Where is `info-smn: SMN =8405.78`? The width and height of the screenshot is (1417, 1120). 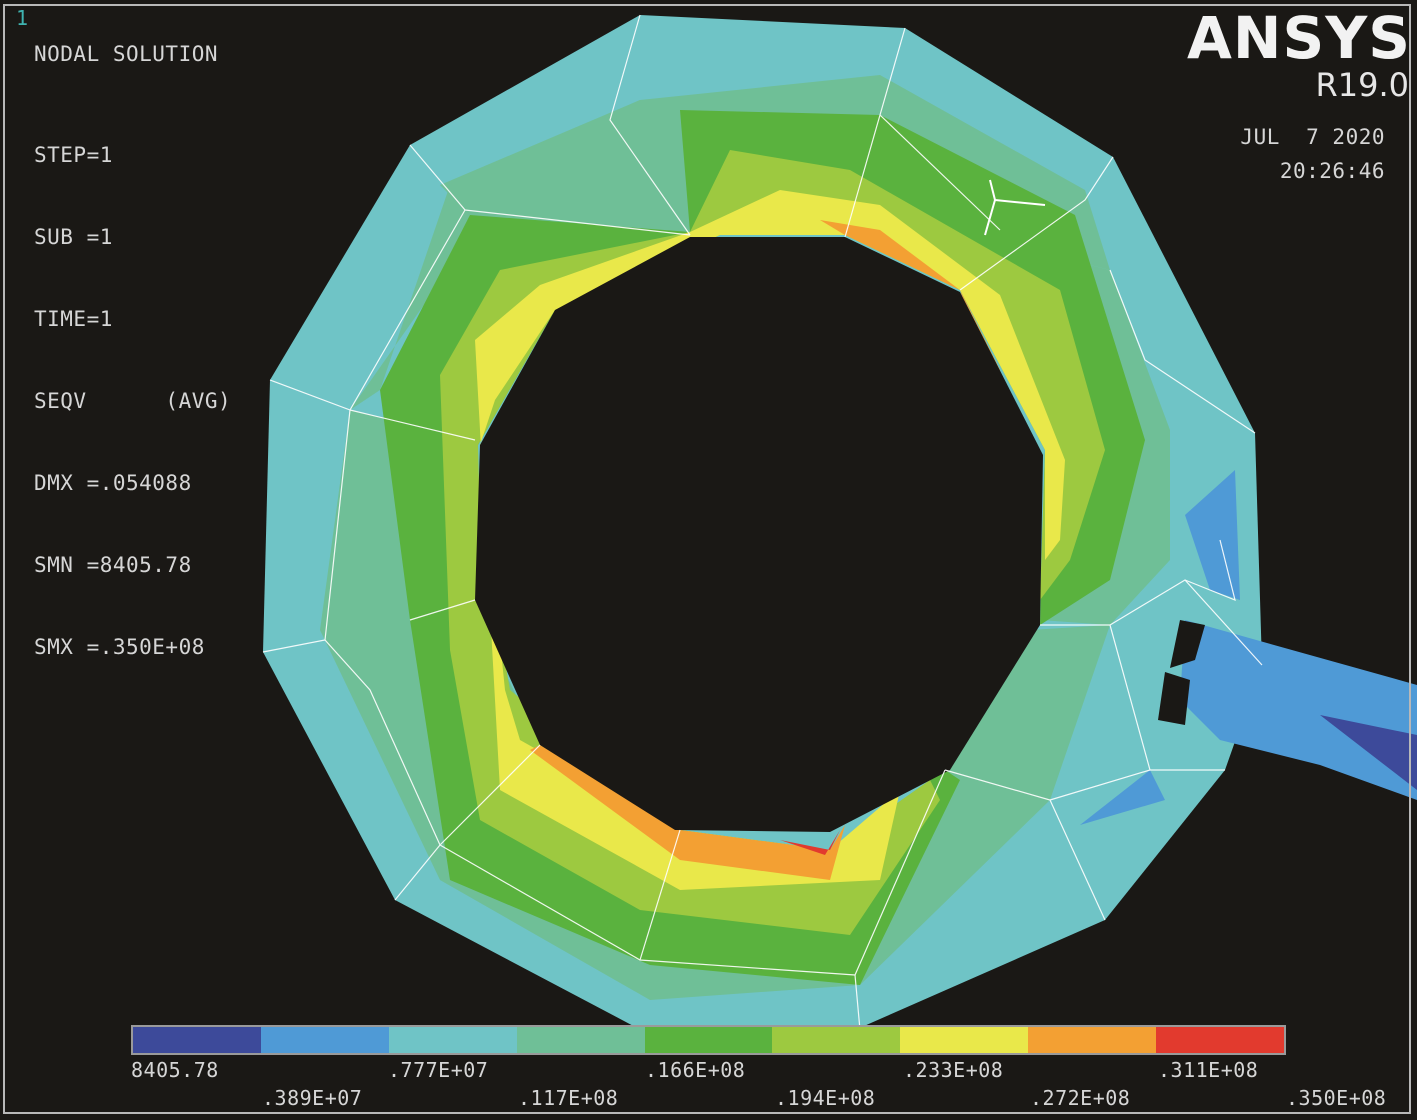 info-smn: SMN =8405.78 is located at coordinates (113, 565).